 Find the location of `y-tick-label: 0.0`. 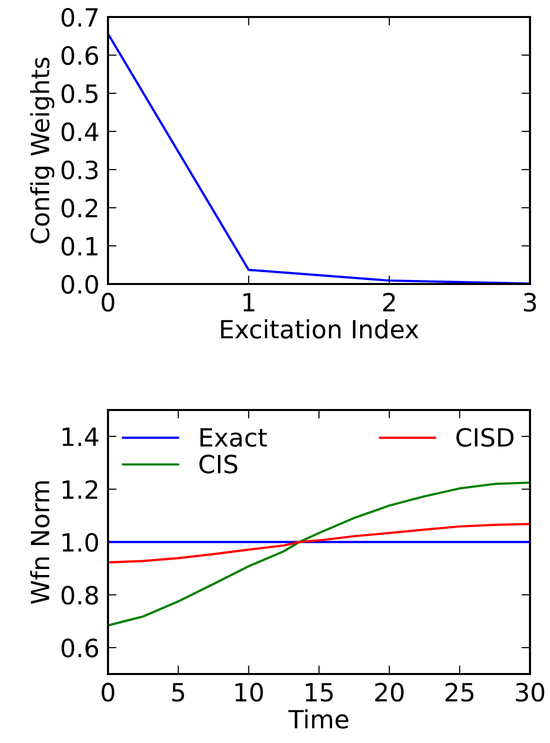

y-tick-label: 0.0 is located at coordinates (80, 284).